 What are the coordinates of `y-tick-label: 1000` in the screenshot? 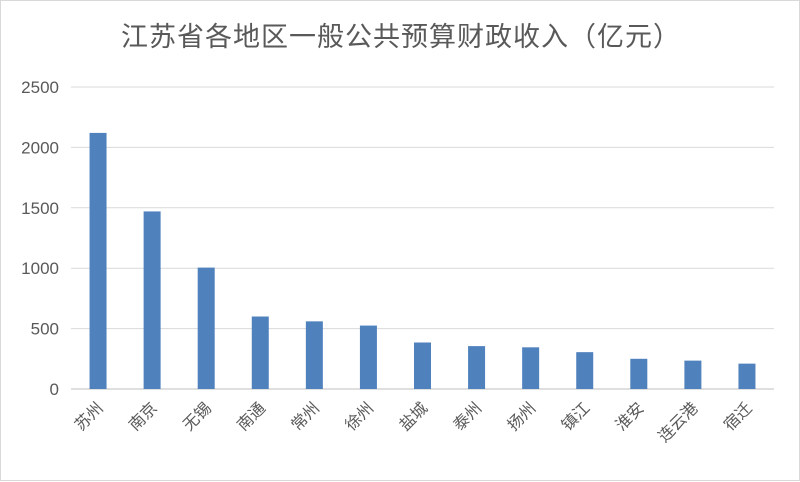 It's located at (40, 268).